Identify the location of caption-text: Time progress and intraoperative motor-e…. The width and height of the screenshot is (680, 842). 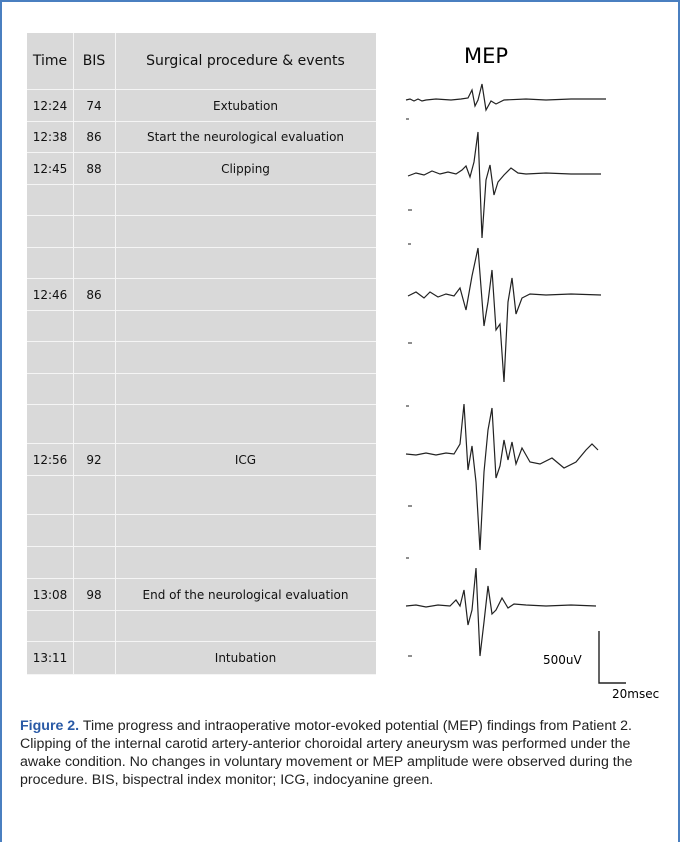
(326, 753).